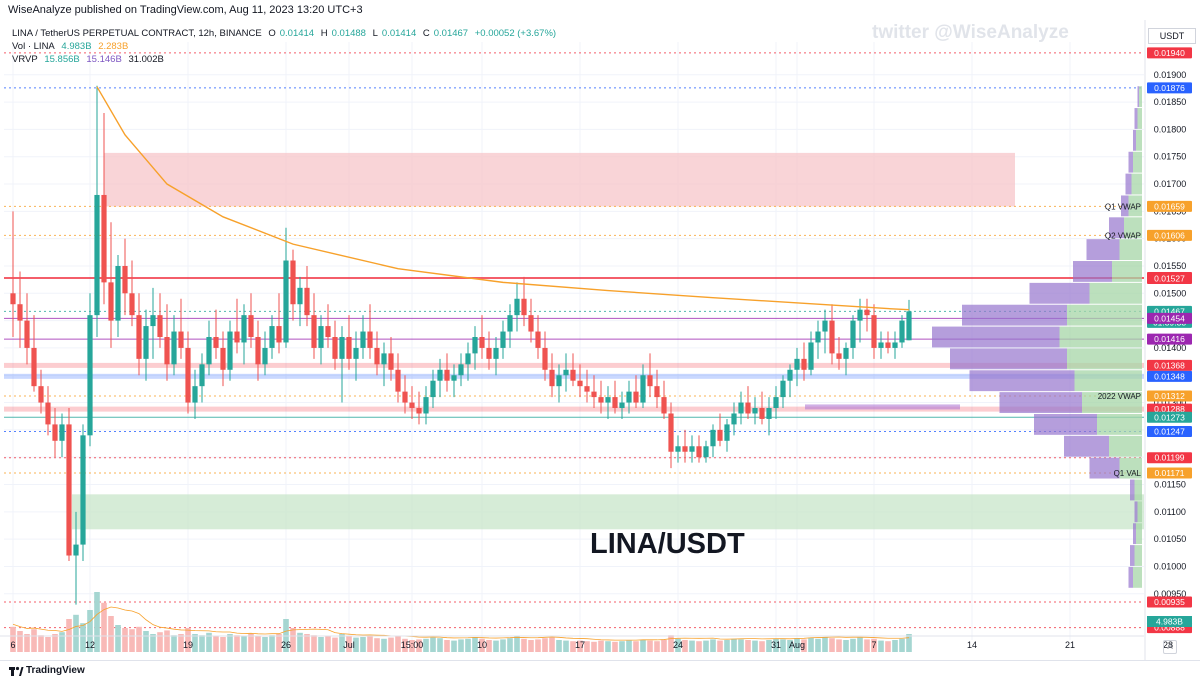 The height and width of the screenshot is (681, 1200). What do you see at coordinates (1169, 473) in the screenshot?
I see `price-tag-label: 0.01171` at bounding box center [1169, 473].